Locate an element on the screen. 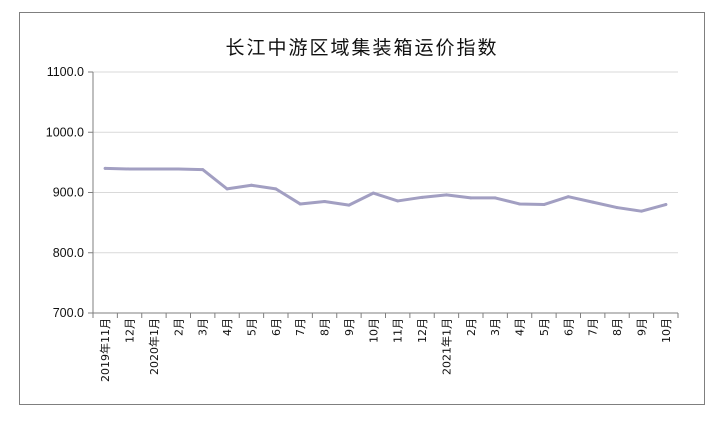 This screenshot has width=720, height=423. x-tick-label: 2021年1月 is located at coordinates (446, 346).